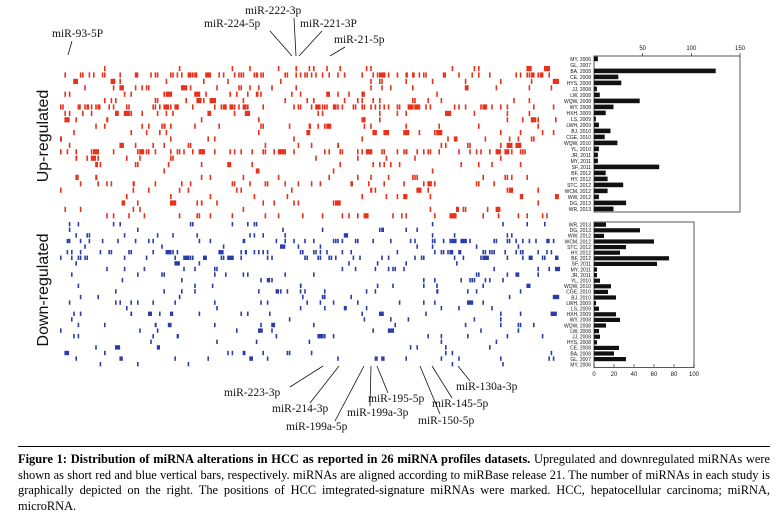 The height and width of the screenshot is (530, 784). I want to click on bar-category-label: BA, 2008, so click(580, 354).